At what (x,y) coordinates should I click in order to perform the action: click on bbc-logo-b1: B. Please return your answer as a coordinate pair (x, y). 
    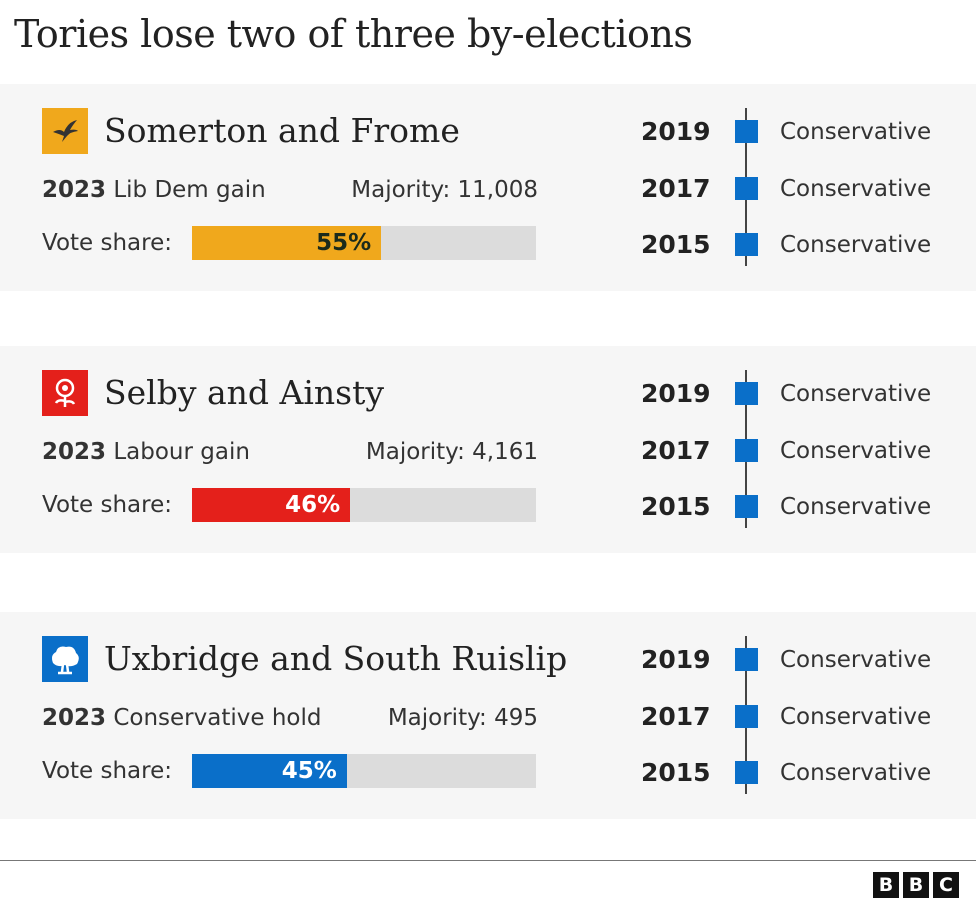
    Looking at the image, I should click on (886, 885).